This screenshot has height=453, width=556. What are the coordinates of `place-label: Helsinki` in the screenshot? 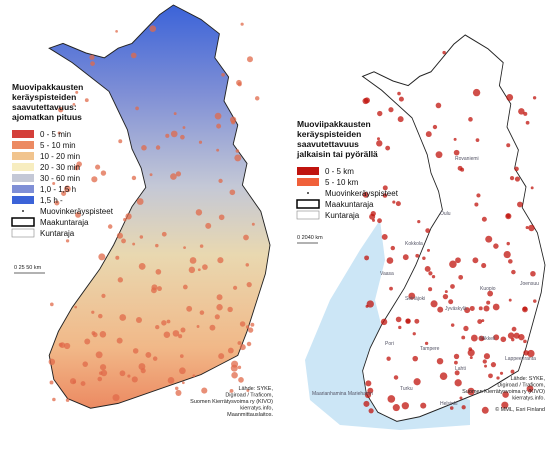 It's located at (449, 404).